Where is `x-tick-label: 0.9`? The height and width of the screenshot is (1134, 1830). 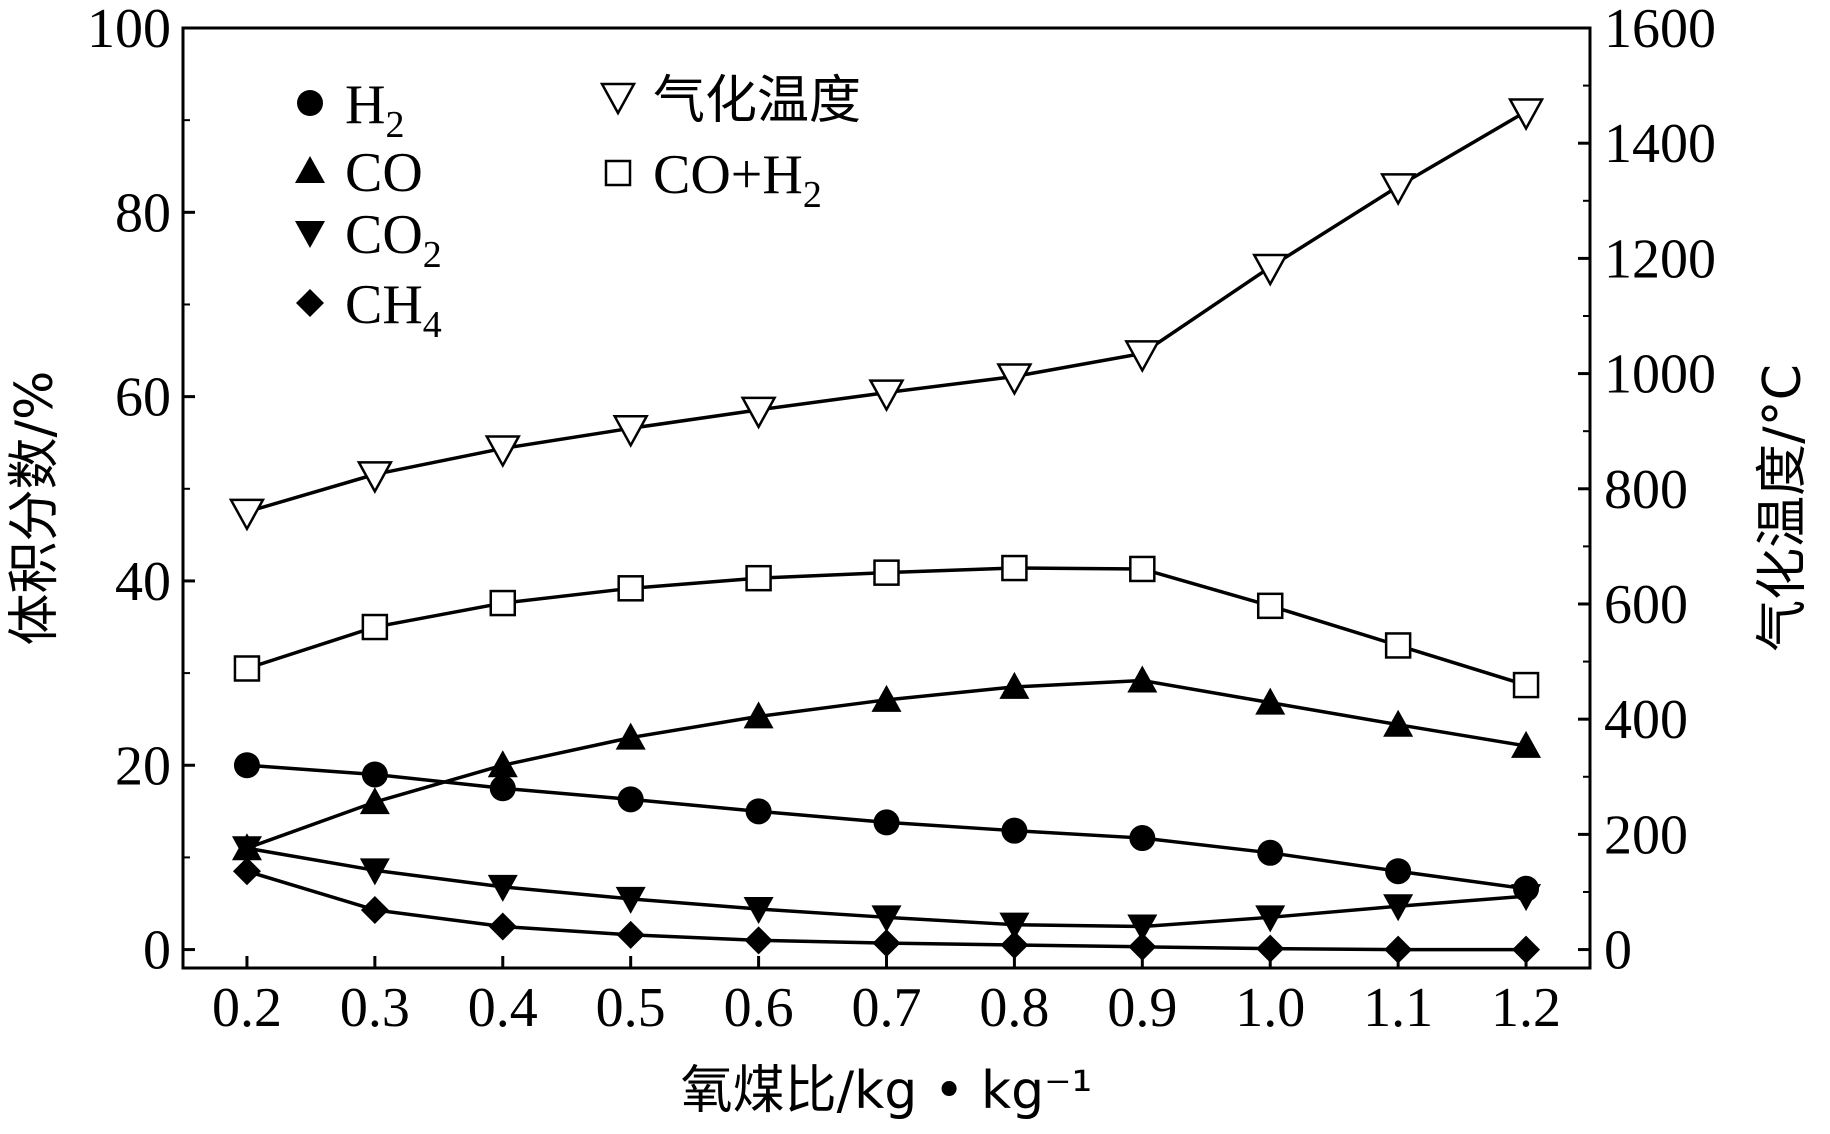
x-tick-label: 0.9 is located at coordinates (1142, 1008).